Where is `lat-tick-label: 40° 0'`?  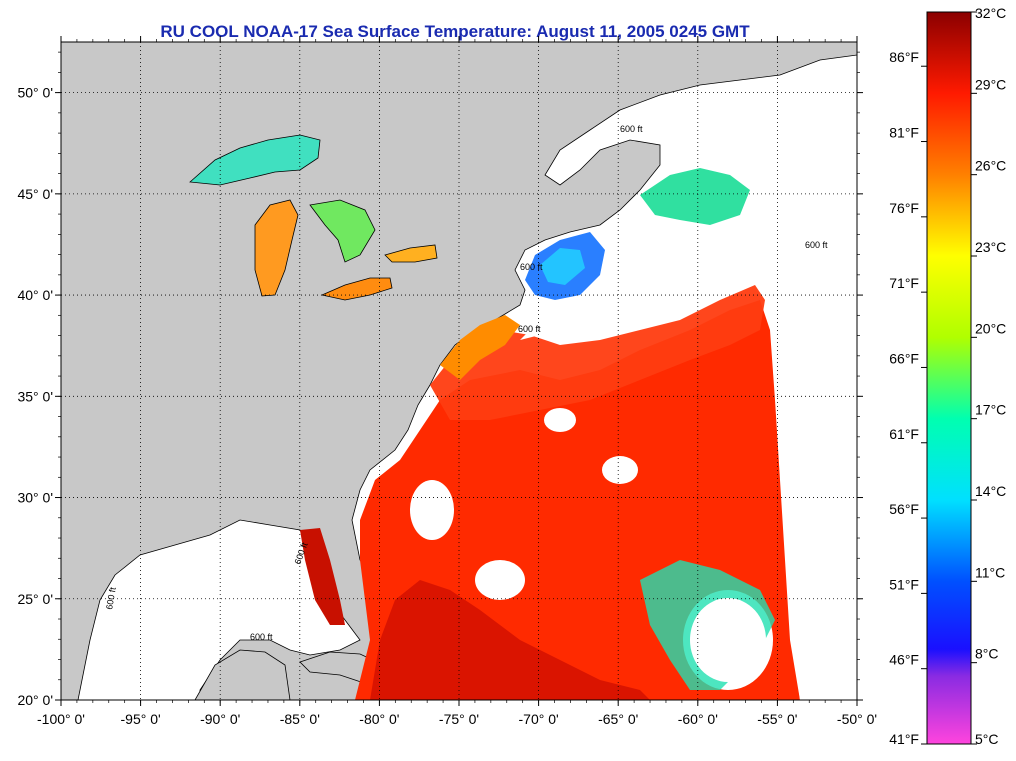
lat-tick-label: 40° 0' is located at coordinates (35, 295).